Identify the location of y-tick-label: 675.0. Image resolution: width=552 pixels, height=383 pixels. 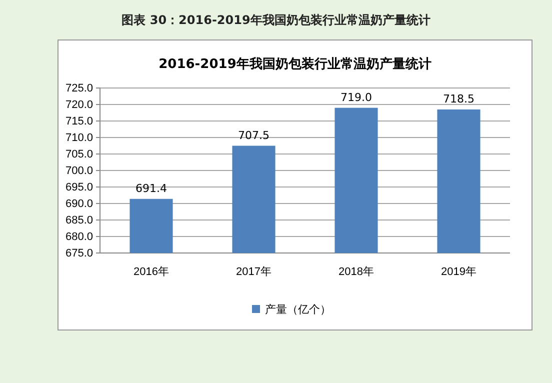
(79, 254).